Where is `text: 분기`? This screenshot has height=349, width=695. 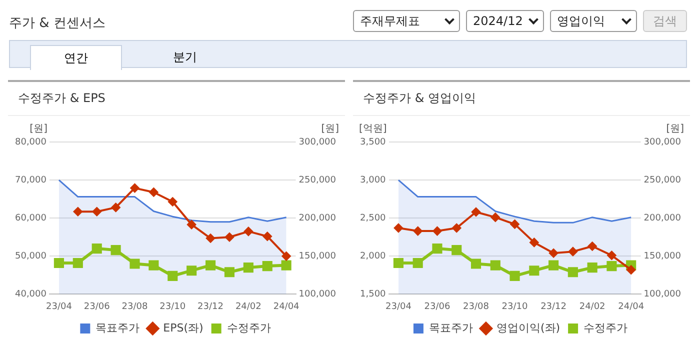
text: 분기 is located at coordinates (185, 57).